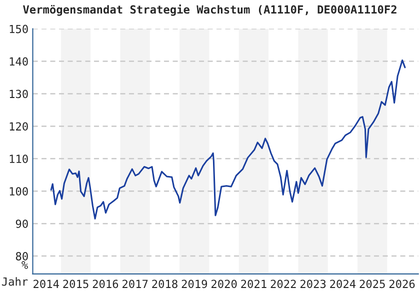  I want to click on x-tick-label: 2025, so click(372, 284).